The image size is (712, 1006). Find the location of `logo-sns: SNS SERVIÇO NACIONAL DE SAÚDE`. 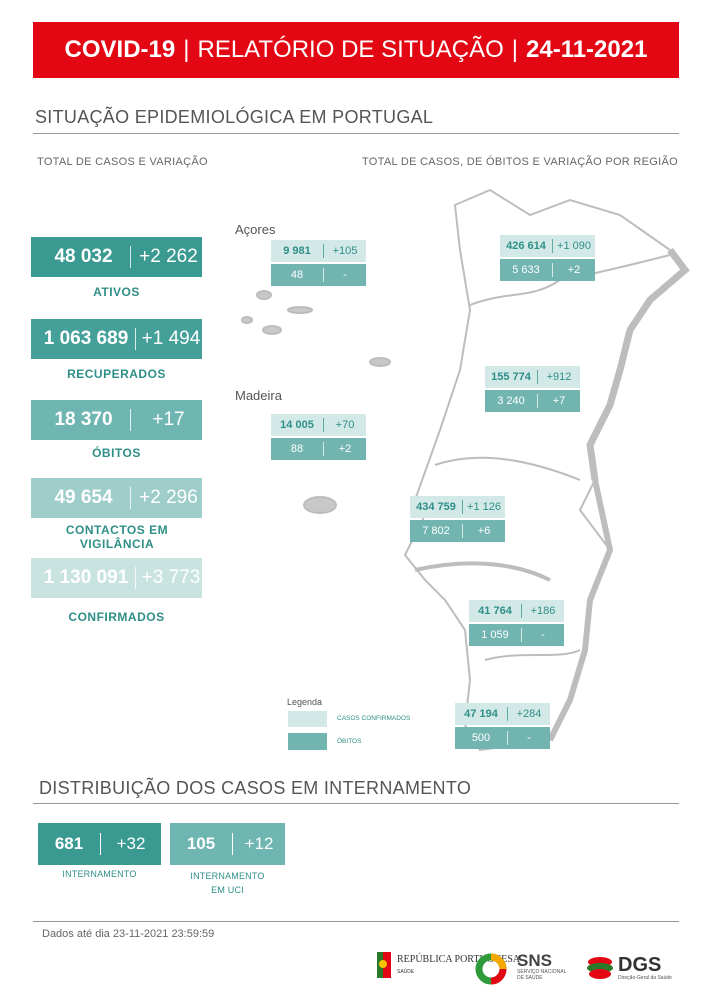

logo-sns: SNS SERVIÇO NACIONAL DE SAÚDE is located at coordinates (542, 966).